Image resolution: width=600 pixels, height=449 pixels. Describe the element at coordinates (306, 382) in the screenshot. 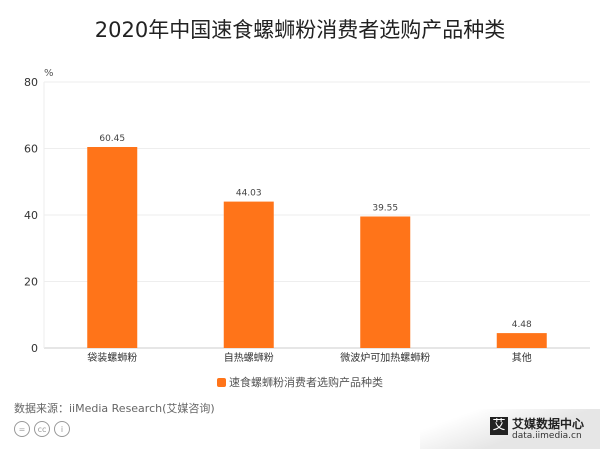

I see `legend-label: 速食螺蛳粉消费者选购产品种类` at that location.